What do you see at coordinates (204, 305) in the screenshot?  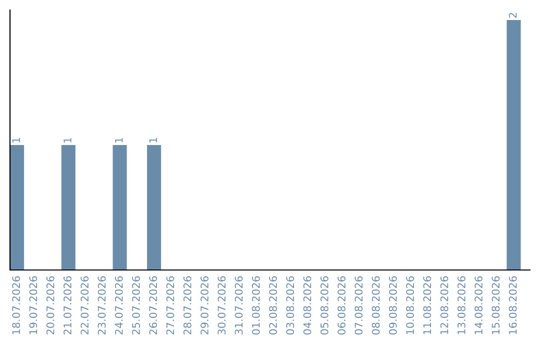 I see `x-tick-label: 29.07.2026` at bounding box center [204, 305].